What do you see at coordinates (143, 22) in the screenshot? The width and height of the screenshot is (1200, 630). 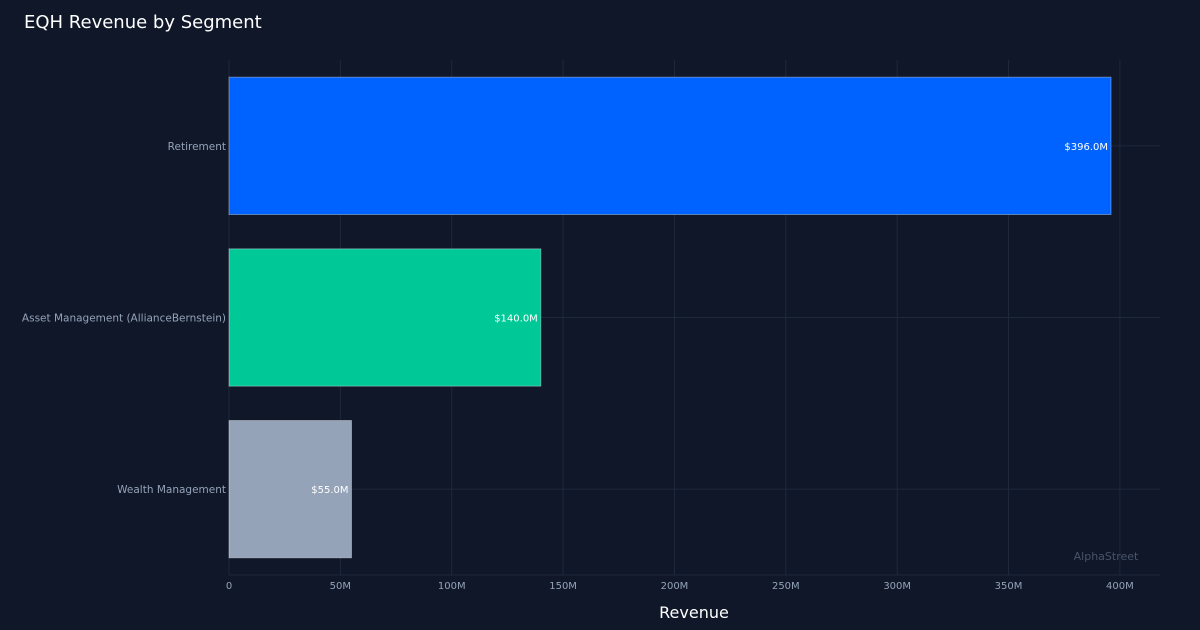 I see `chart-title: EQH Revenue by Segment` at bounding box center [143, 22].